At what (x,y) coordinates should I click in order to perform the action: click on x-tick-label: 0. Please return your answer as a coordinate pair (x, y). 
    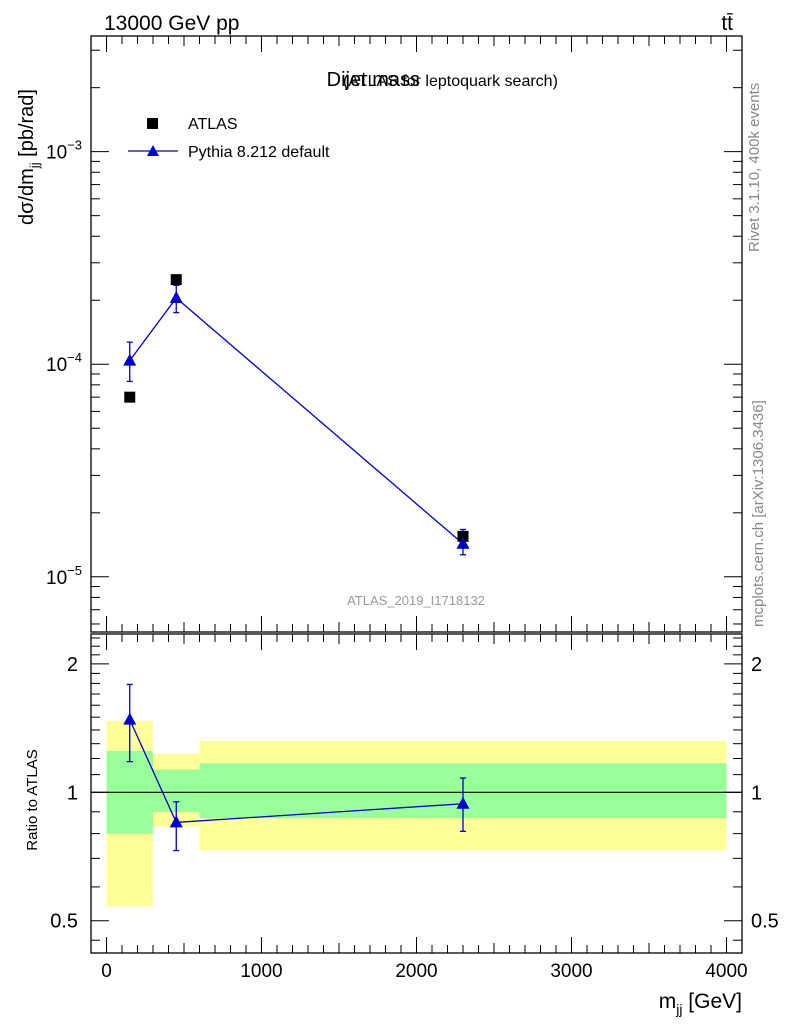
    Looking at the image, I should click on (106, 971).